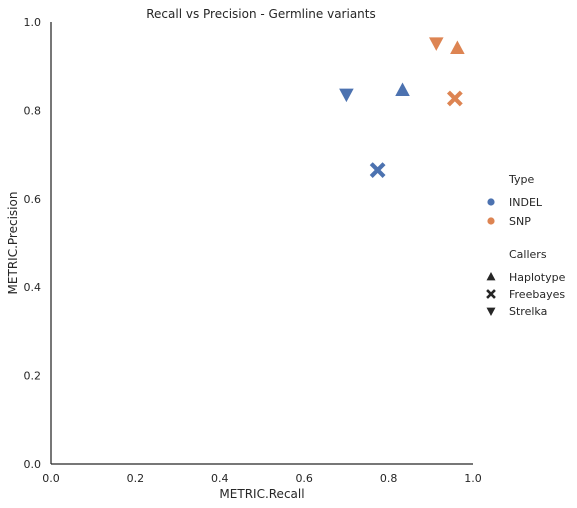 Image resolution: width=577 pixels, height=508 pixels. What do you see at coordinates (537, 277) in the screenshot?
I see `legend-label-haplotype: Haplotype` at bounding box center [537, 277].